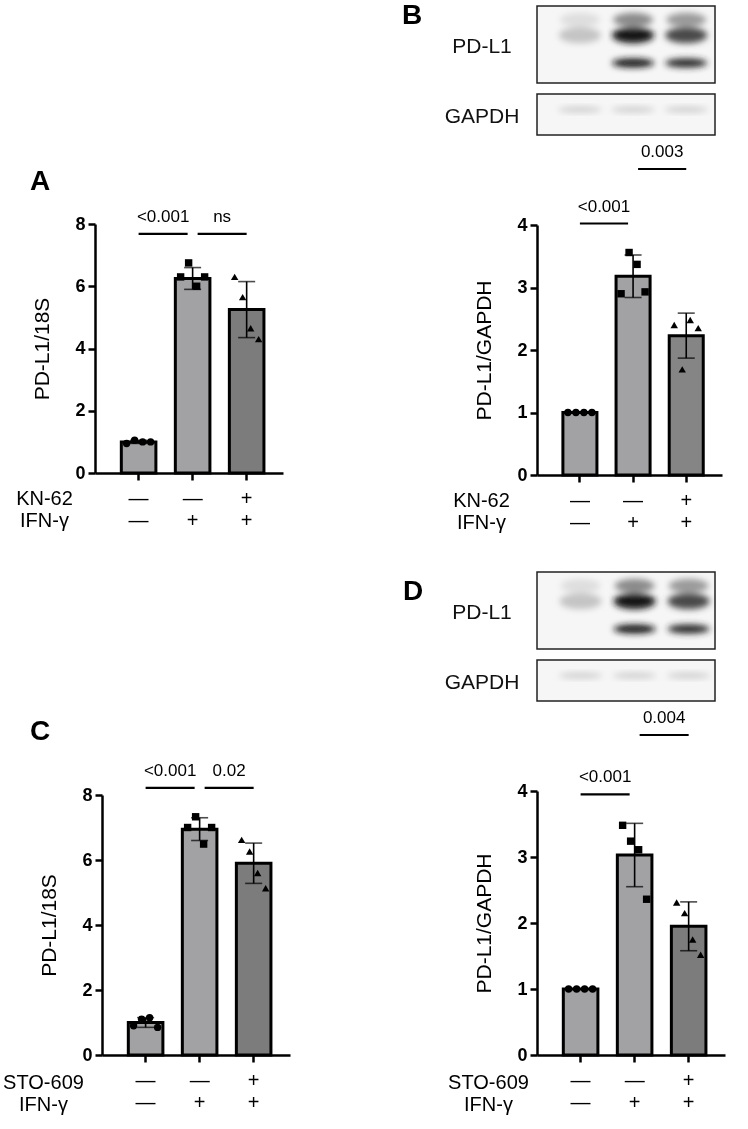 This screenshot has height=1129, width=748. What do you see at coordinates (222, 216) in the screenshot?
I see `annotation: ns` at bounding box center [222, 216].